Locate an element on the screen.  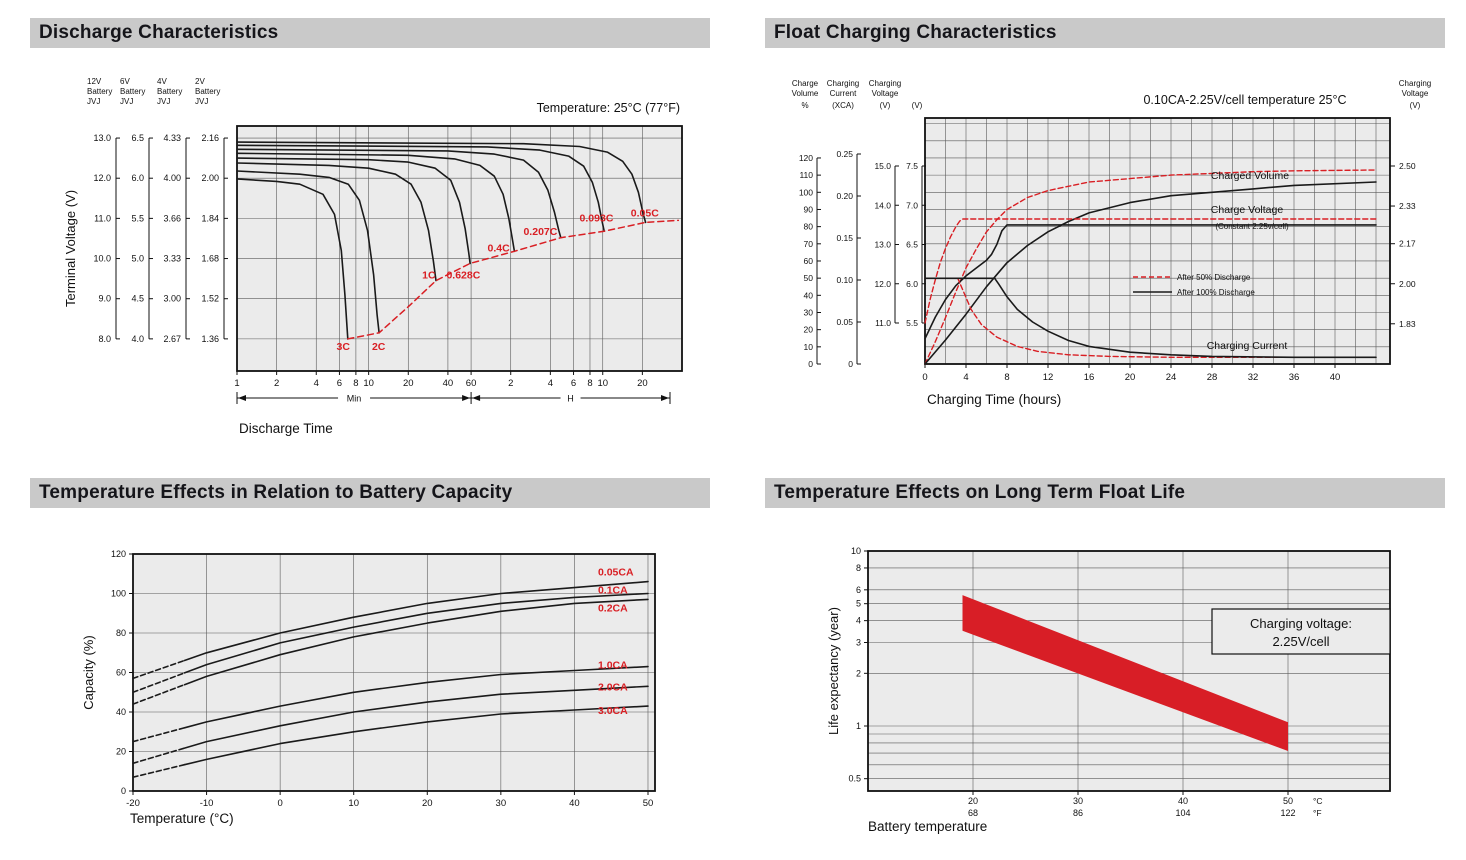
curve-3.0CA is located at coordinates (416, 735).